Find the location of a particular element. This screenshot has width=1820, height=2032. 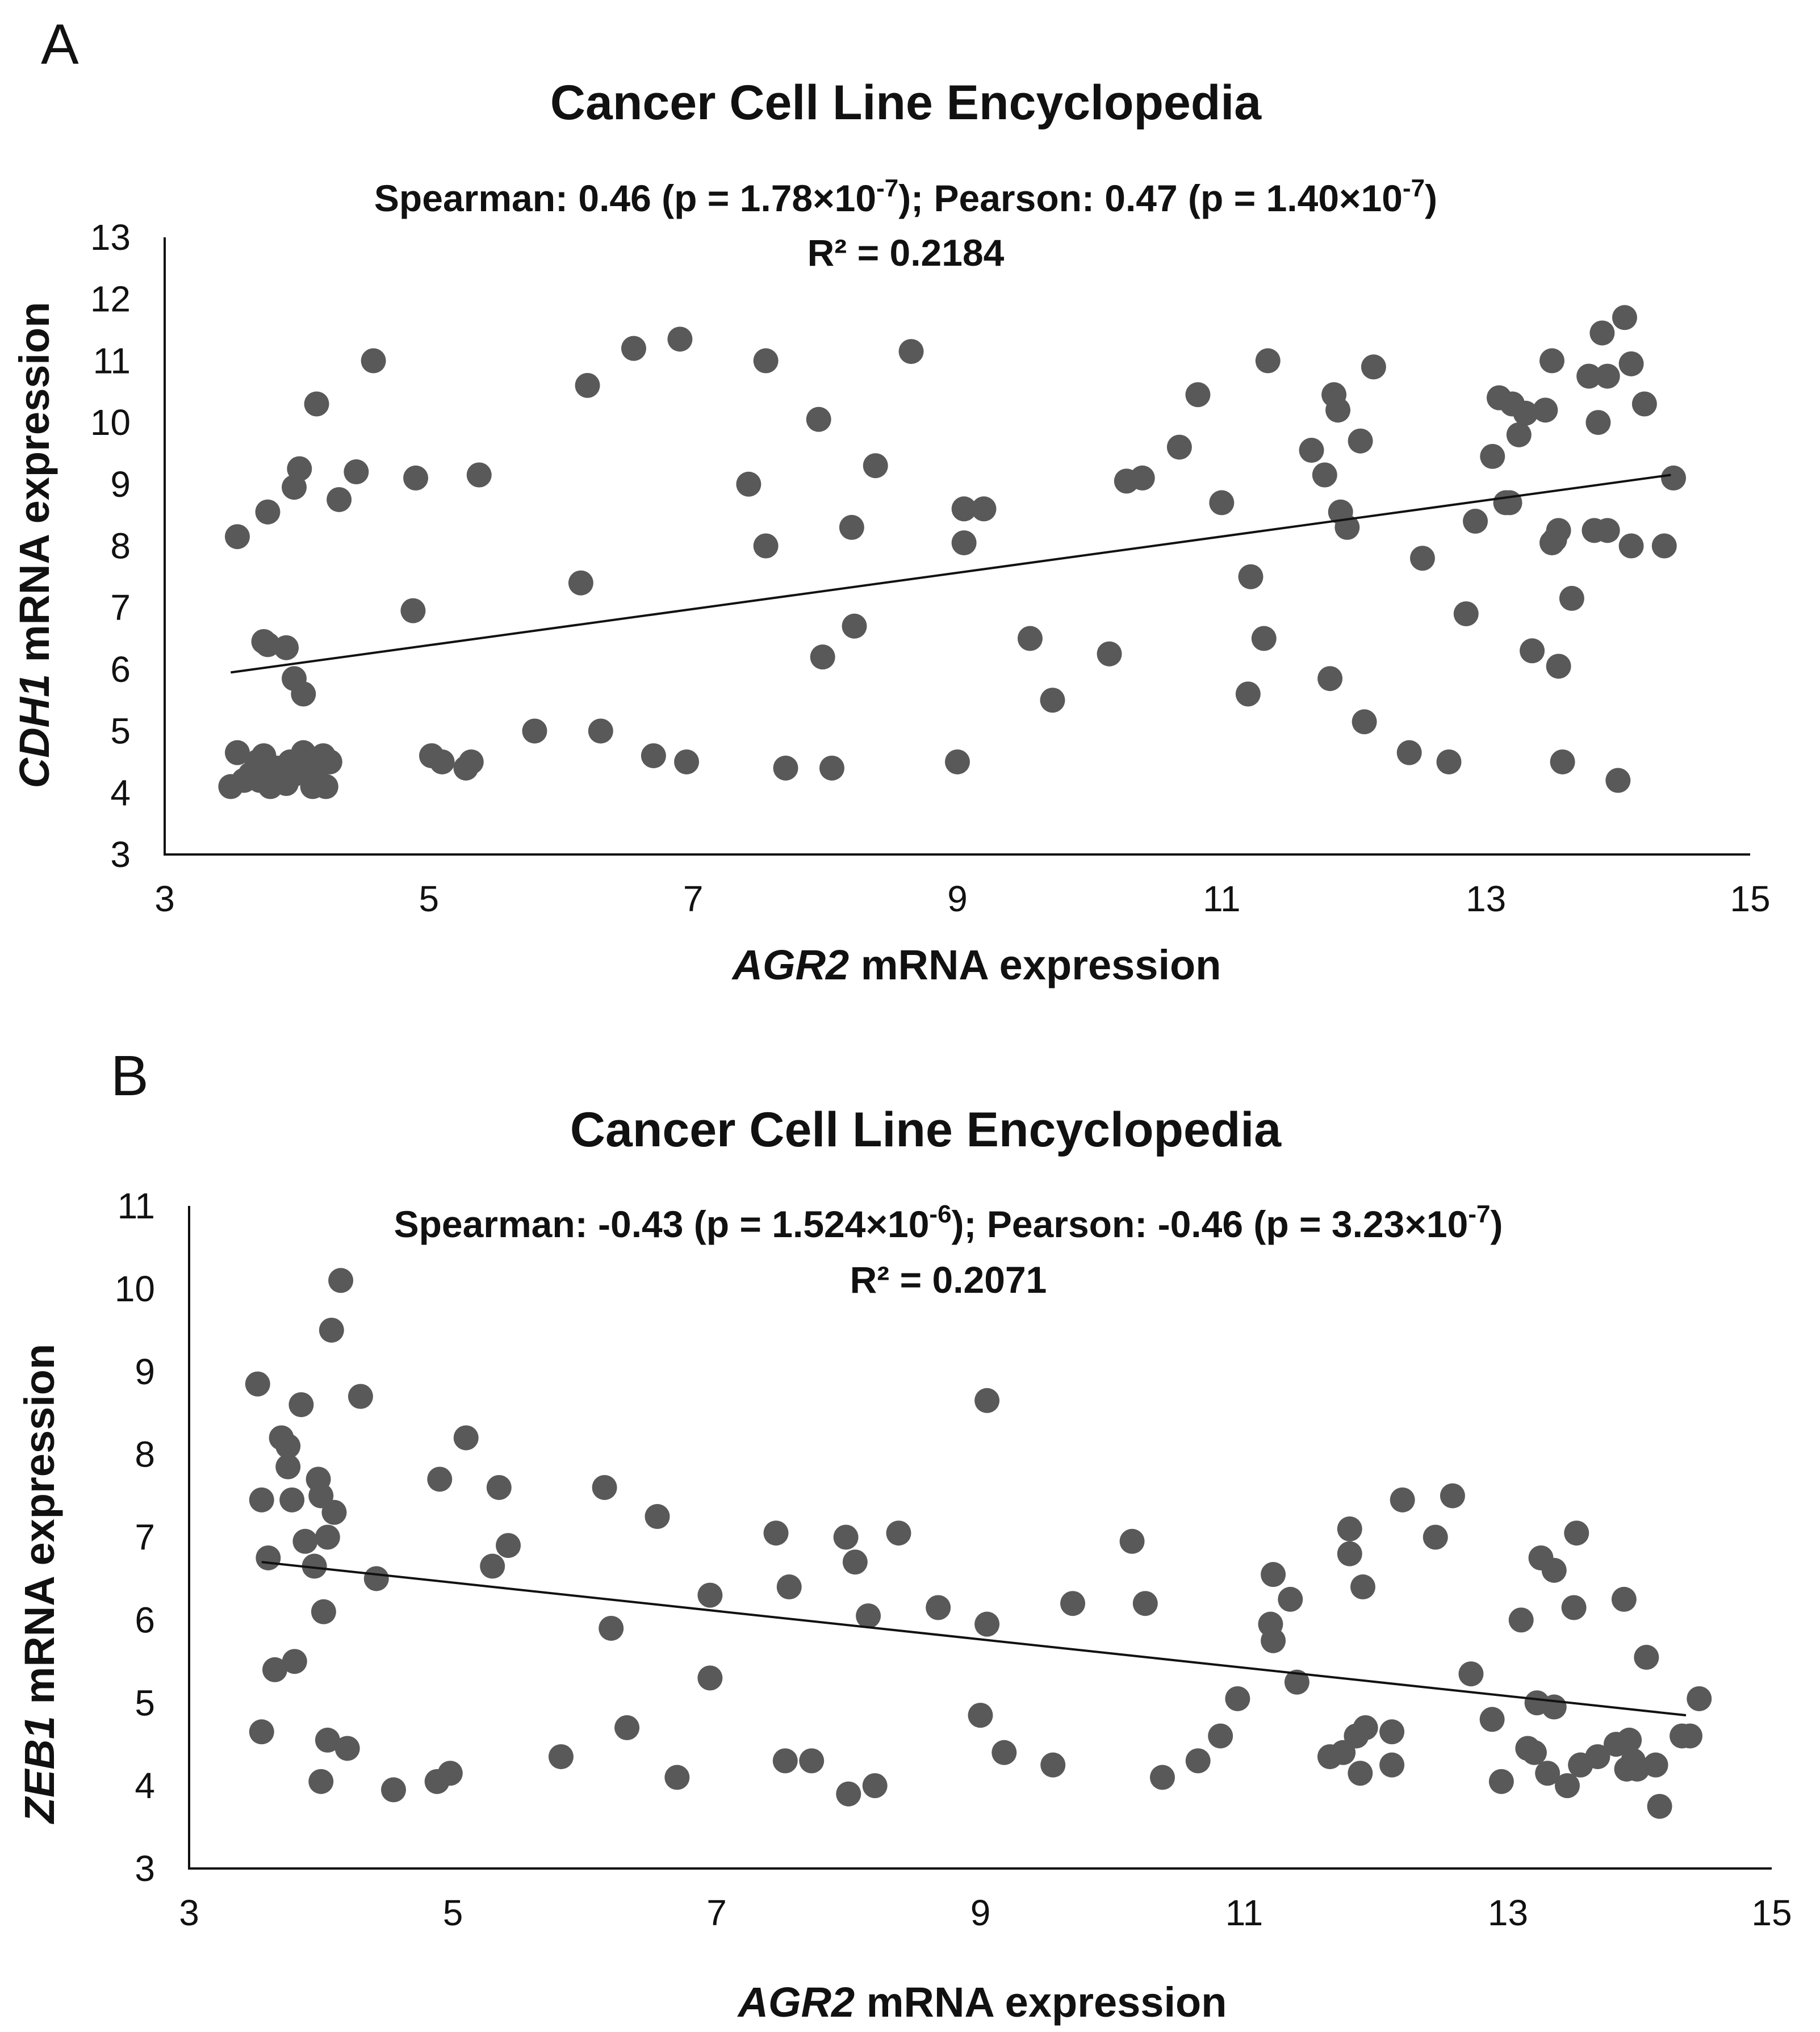

panel-letter: B is located at coordinates (130, 1076).